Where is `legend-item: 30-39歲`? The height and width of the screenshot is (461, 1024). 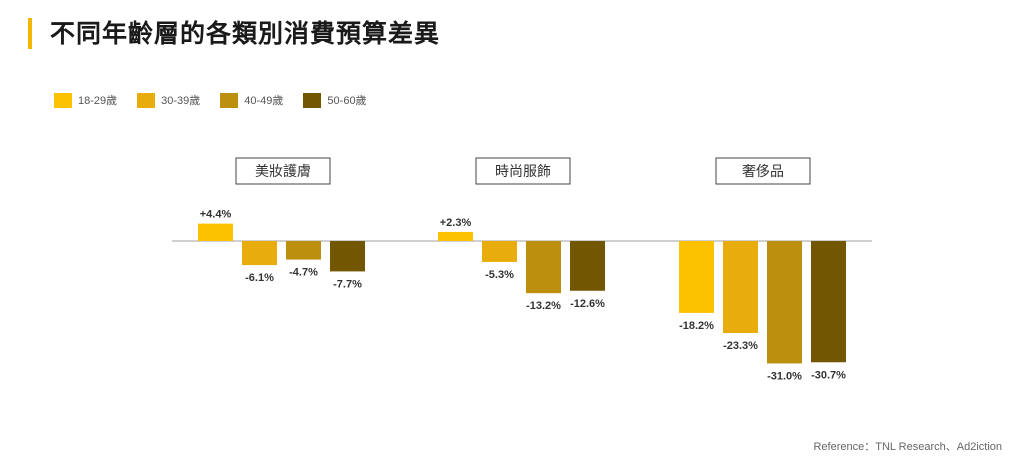 legend-item: 30-39歲 is located at coordinates (168, 100).